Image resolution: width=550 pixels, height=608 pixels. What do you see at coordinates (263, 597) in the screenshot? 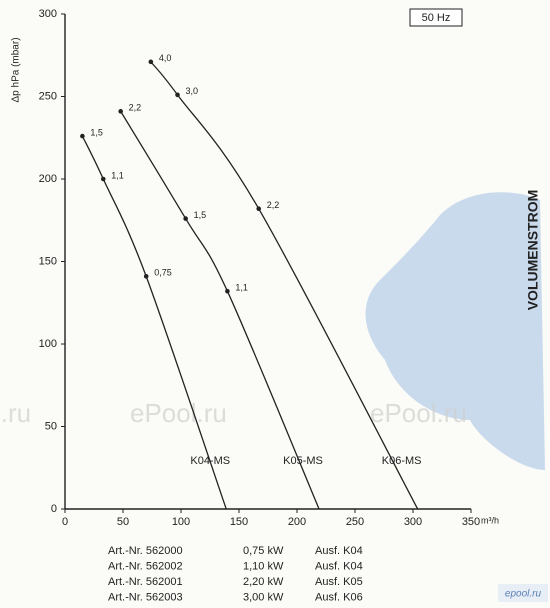
I see `table-cell: 3,00 kW` at bounding box center [263, 597].